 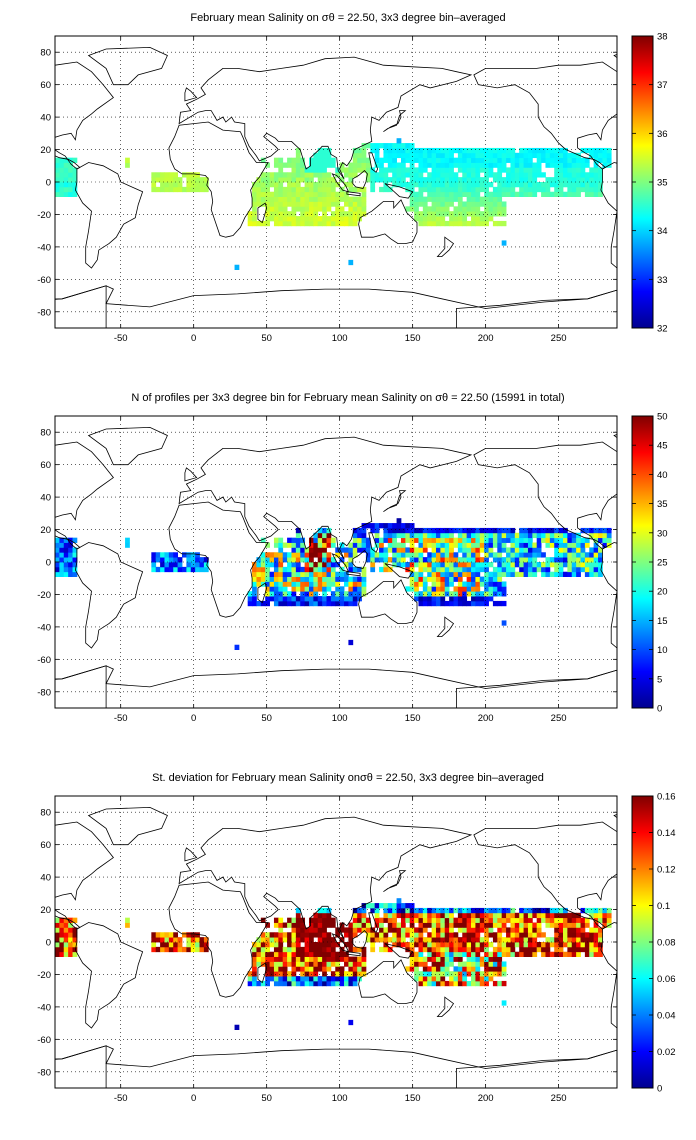 What do you see at coordinates (48, 563) in the screenshot?
I see `y-tick-label: 0` at bounding box center [48, 563].